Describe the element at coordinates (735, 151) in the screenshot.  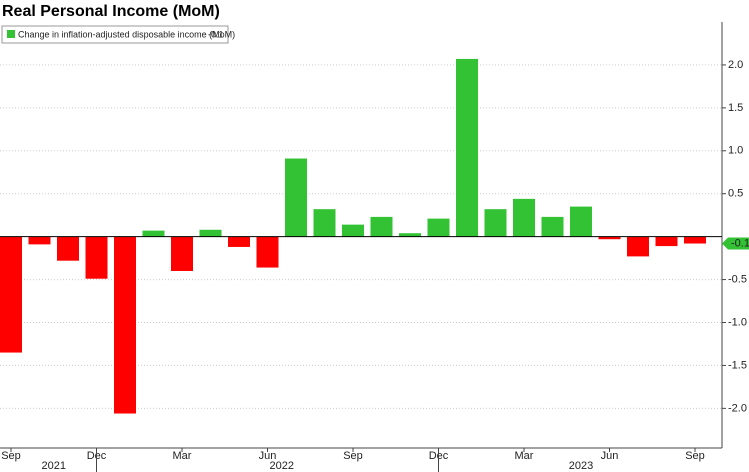
I see `y-tick-label: 1.0` at that location.